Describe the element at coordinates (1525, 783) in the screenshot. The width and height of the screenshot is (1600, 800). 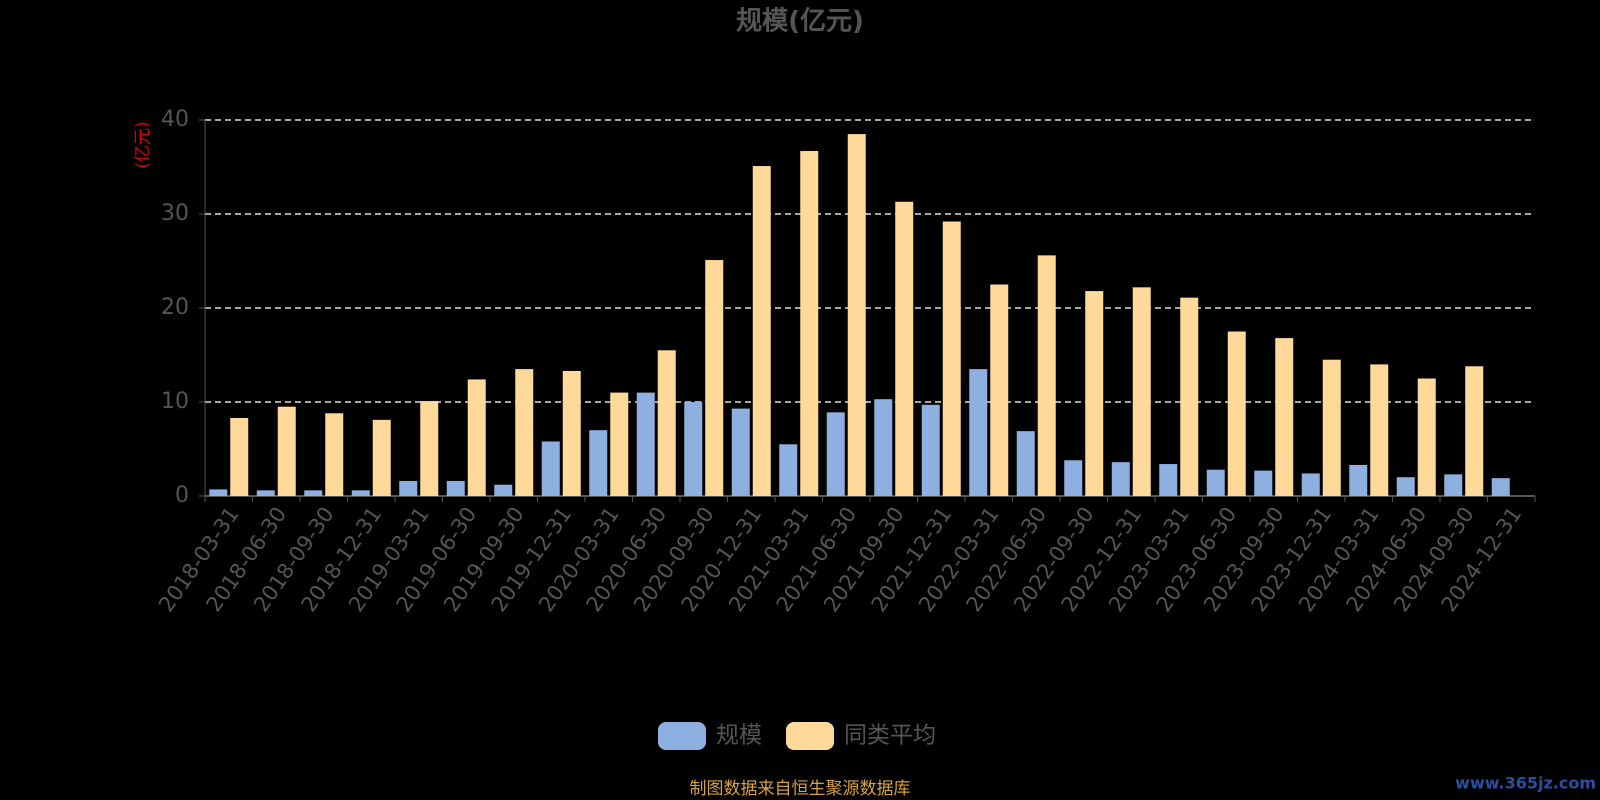
I see `watermark: www.365jz.com` at that location.